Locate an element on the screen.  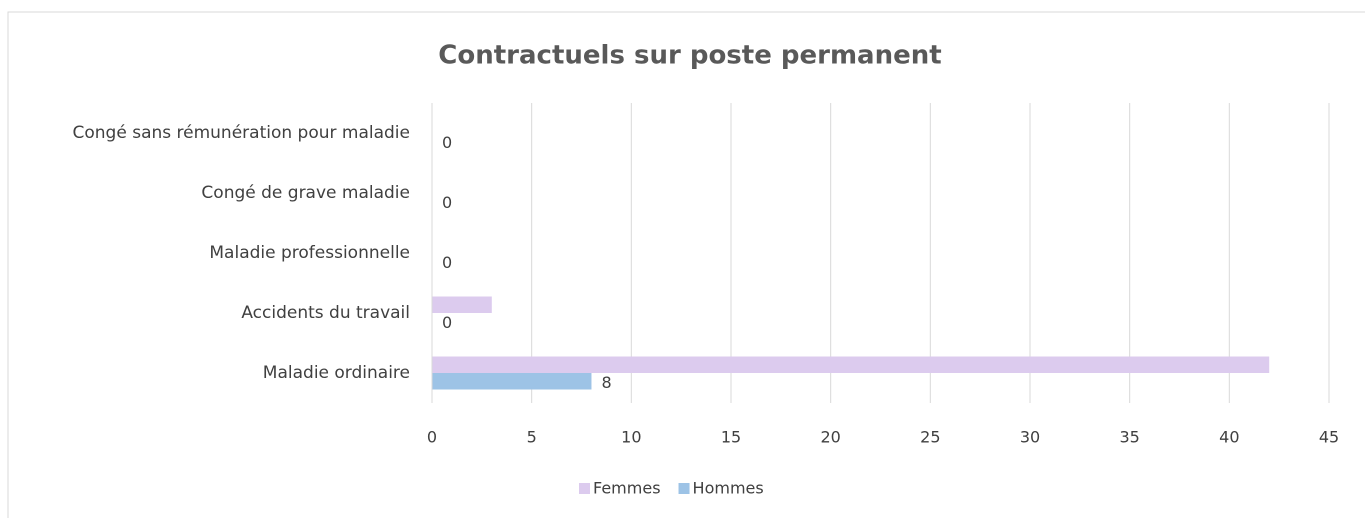
x-tick-label: 30 is located at coordinates (1030, 437).